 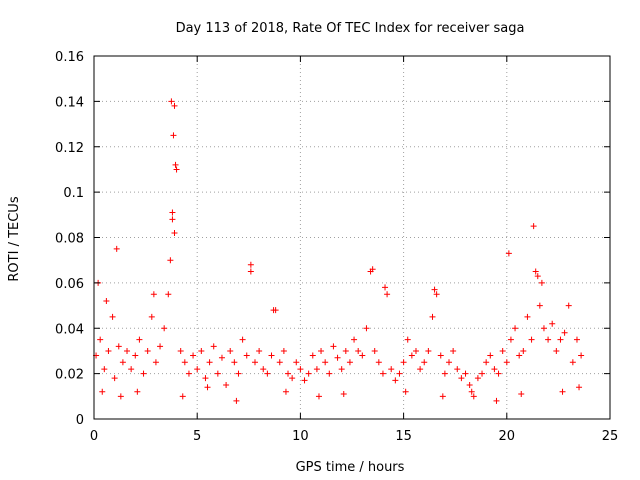 What do you see at coordinates (69, 284) in the screenshot?
I see `y-tick-label: 0.06` at bounding box center [69, 284].